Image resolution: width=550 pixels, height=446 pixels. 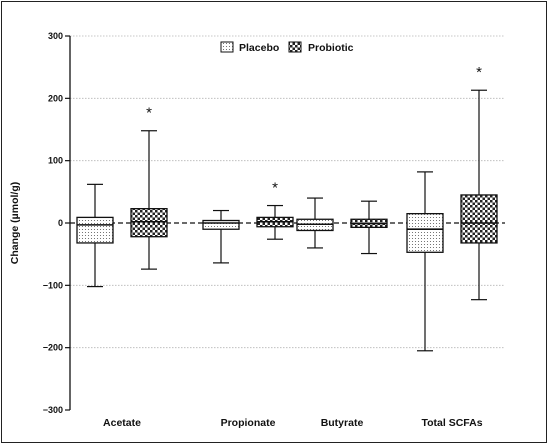 What do you see at coordinates (55, 98) in the screenshot?
I see `y-tick-label: 200` at bounding box center [55, 98].